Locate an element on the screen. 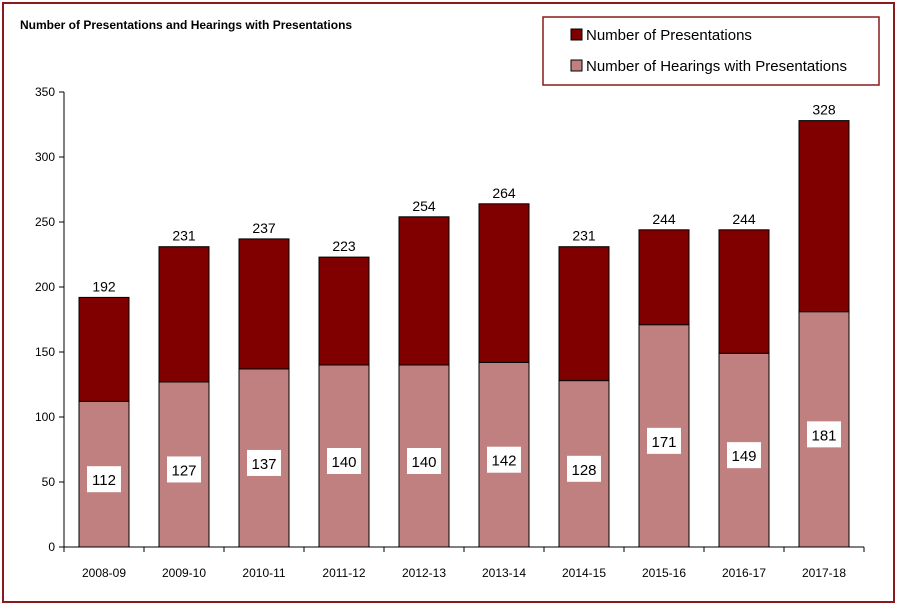 This screenshot has width=901, height=611. data-label-total: 237 is located at coordinates (264, 228).